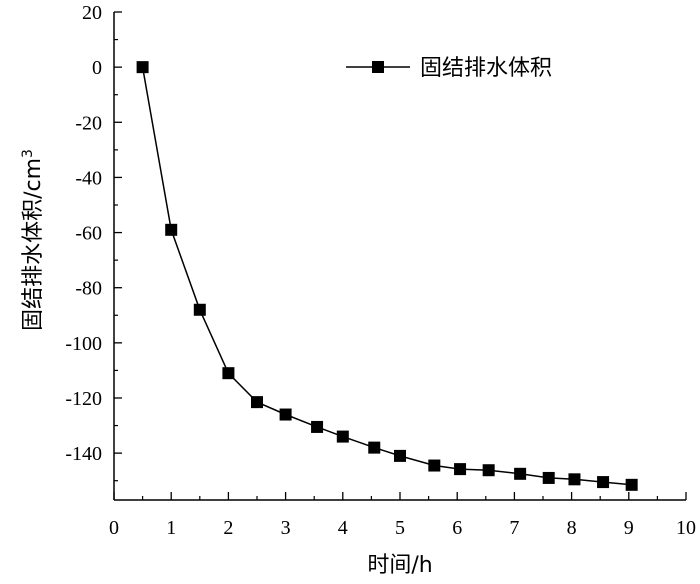 The width and height of the screenshot is (700, 584). I want to click on y-tick-label: 20, so click(92, 13).